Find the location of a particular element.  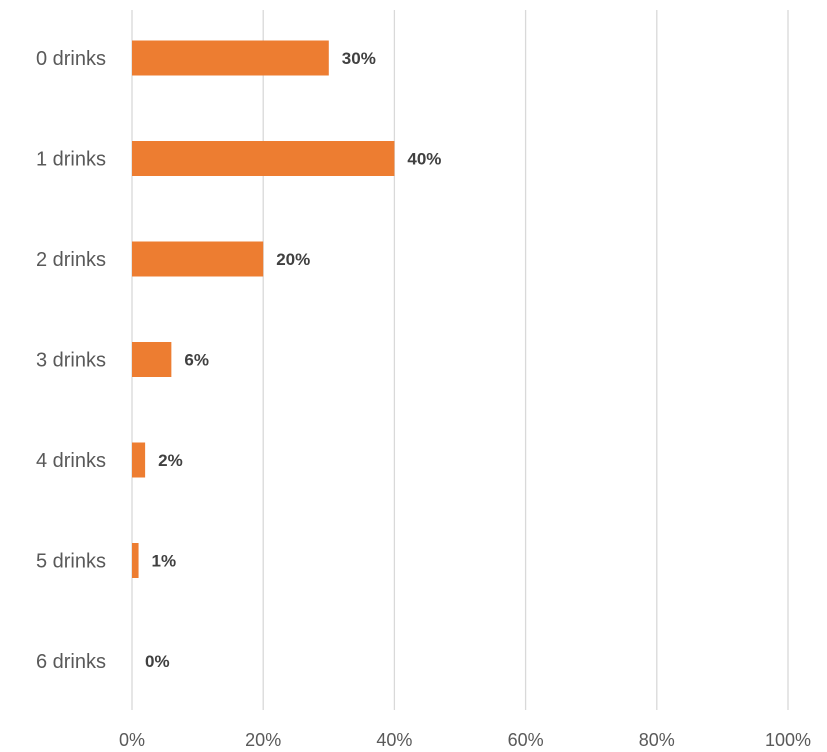

category-label-3: 3 drinks is located at coordinates (71, 361).